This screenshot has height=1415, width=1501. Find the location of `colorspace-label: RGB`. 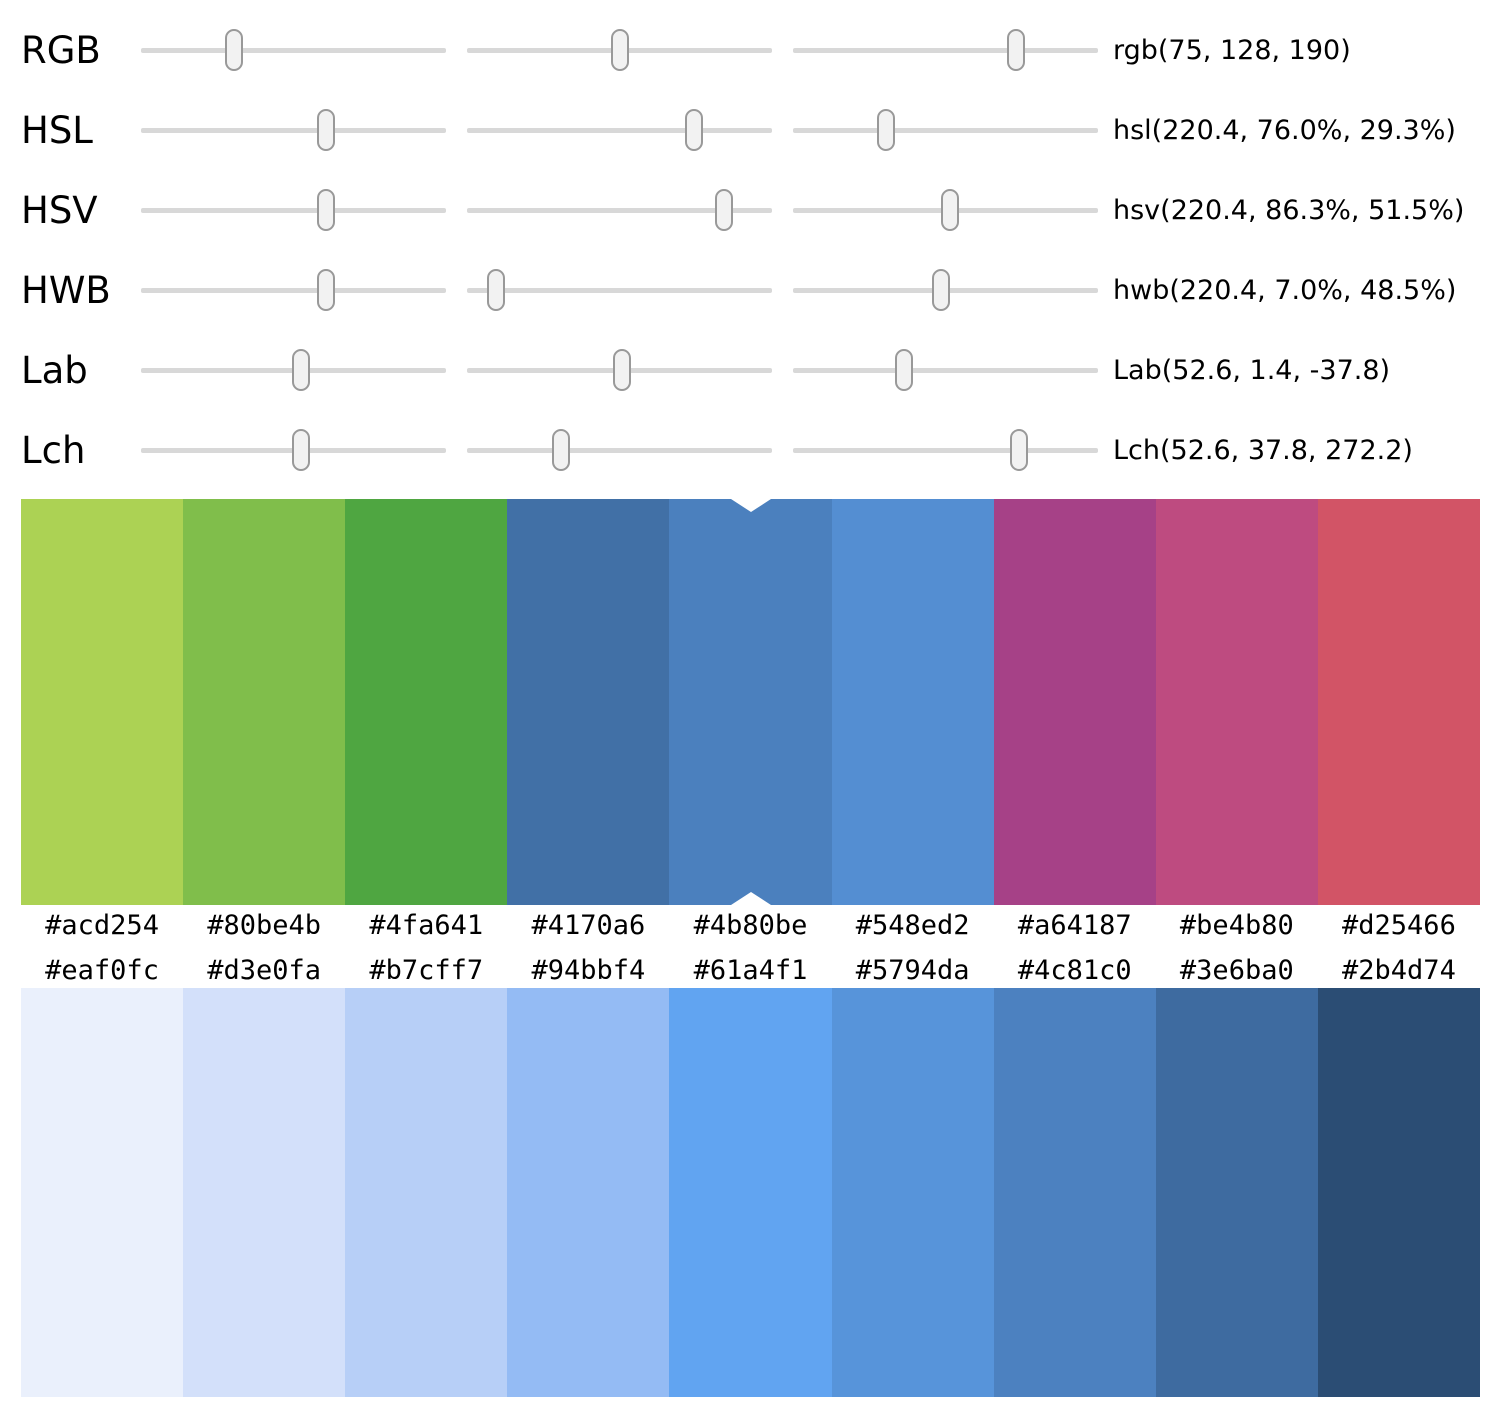

colorspace-label: RGB is located at coordinates (61, 50).